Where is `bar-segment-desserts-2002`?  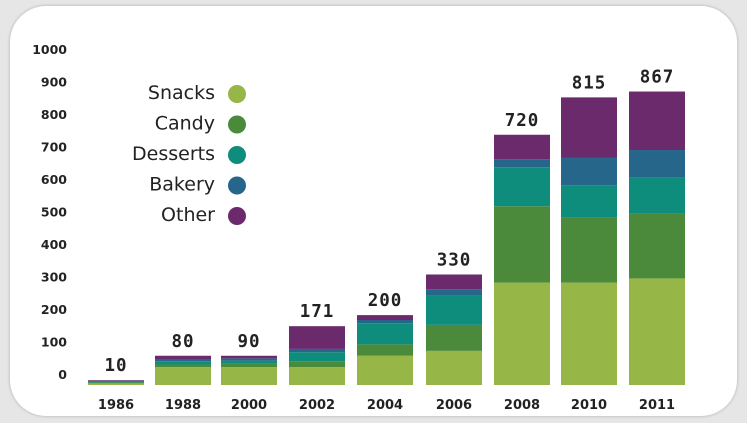 bar-segment-desserts-2002 is located at coordinates (317, 357).